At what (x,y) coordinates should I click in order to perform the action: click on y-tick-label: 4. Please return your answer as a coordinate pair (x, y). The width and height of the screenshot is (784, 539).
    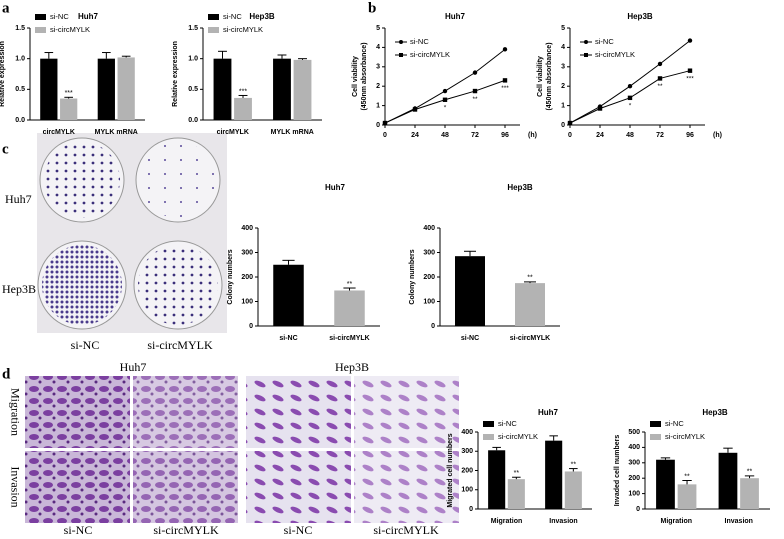
    Looking at the image, I should click on (378, 47).